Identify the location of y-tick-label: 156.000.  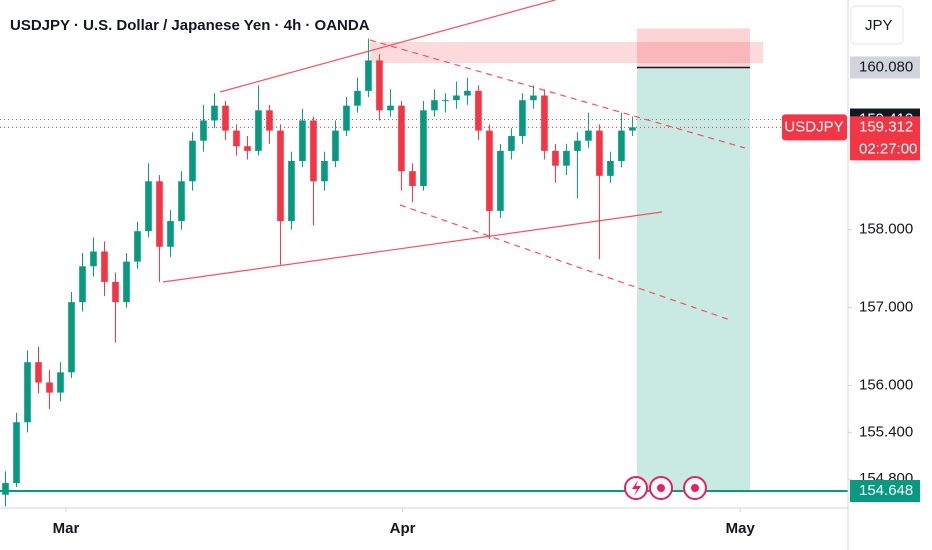
(886, 385).